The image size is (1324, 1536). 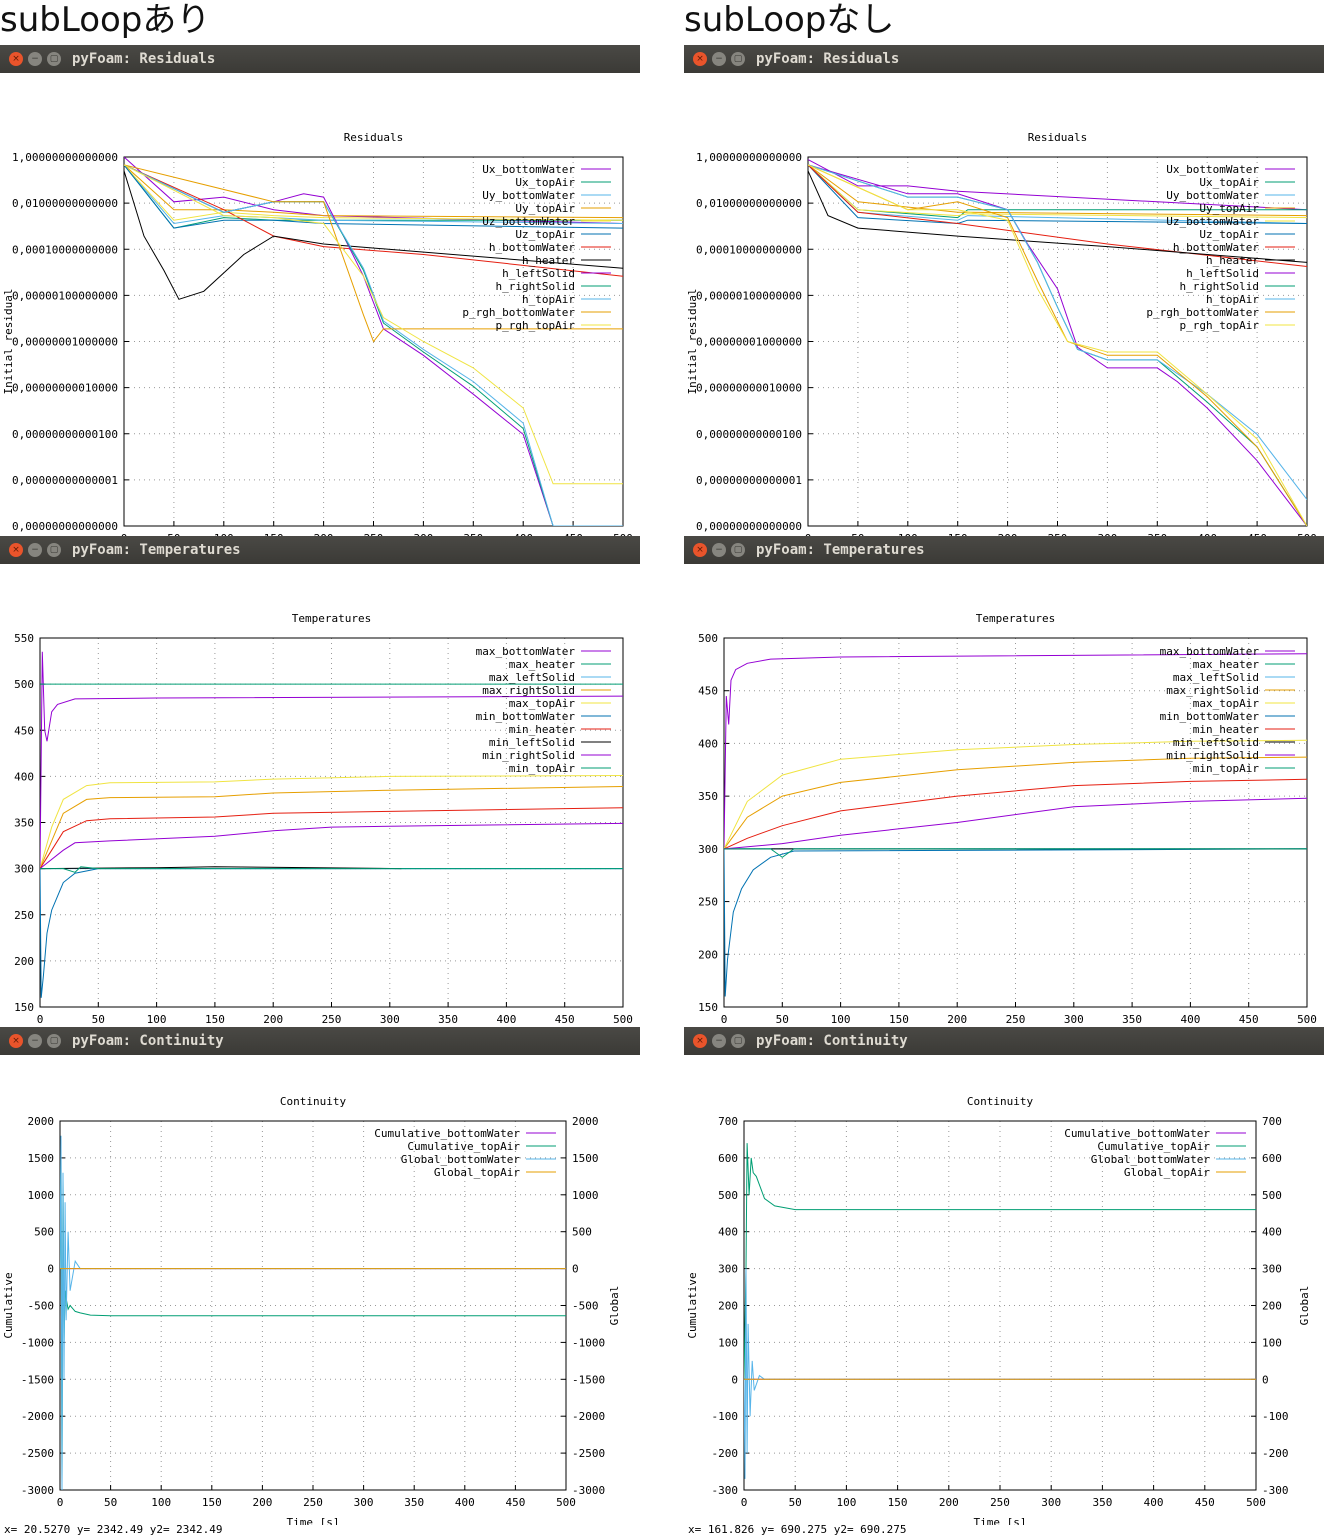 What do you see at coordinates (749, 480) in the screenshot?
I see `y-tick-label: 0,00000000000001` at bounding box center [749, 480].